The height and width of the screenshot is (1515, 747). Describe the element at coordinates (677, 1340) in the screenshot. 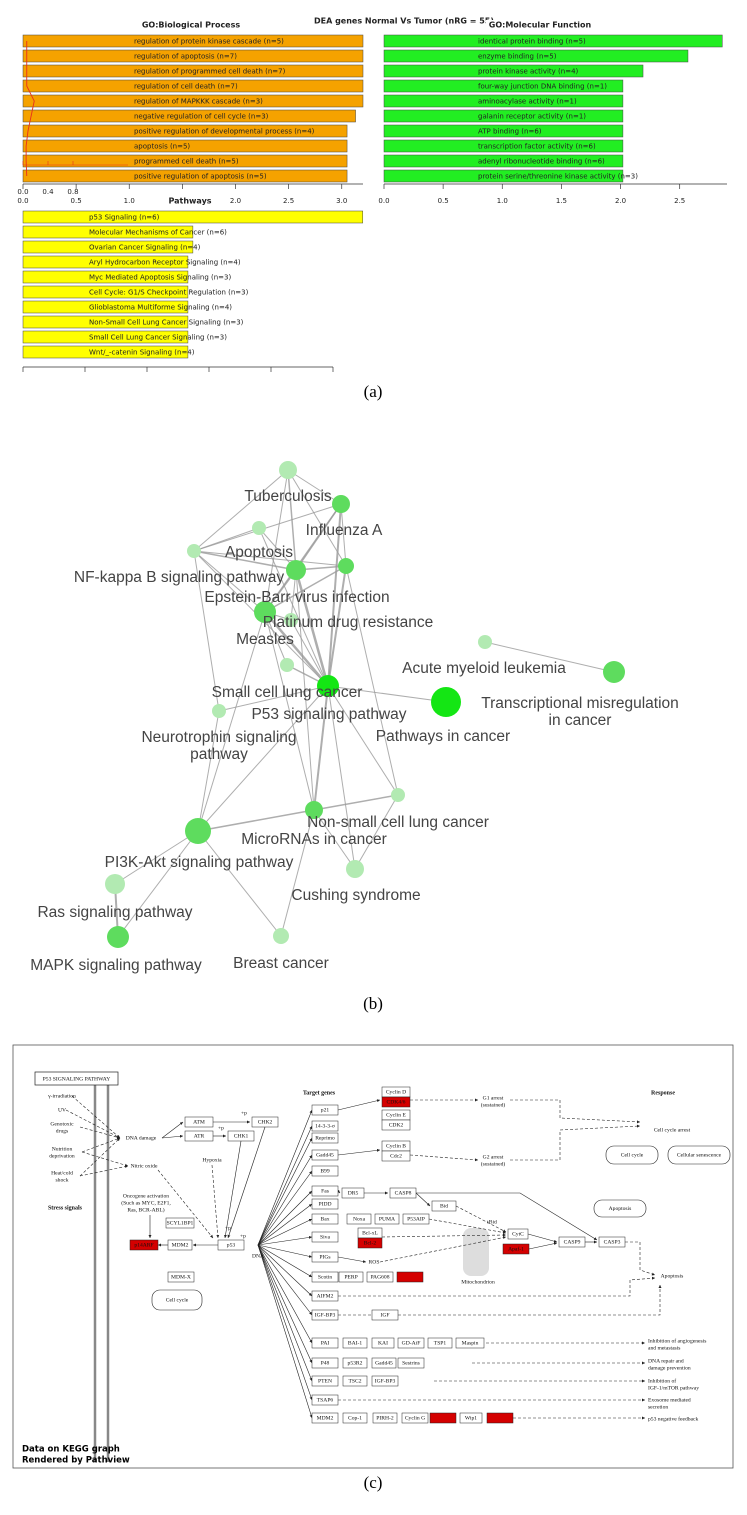

I see `kegg-text: Inhibition of angiogenesis` at that location.